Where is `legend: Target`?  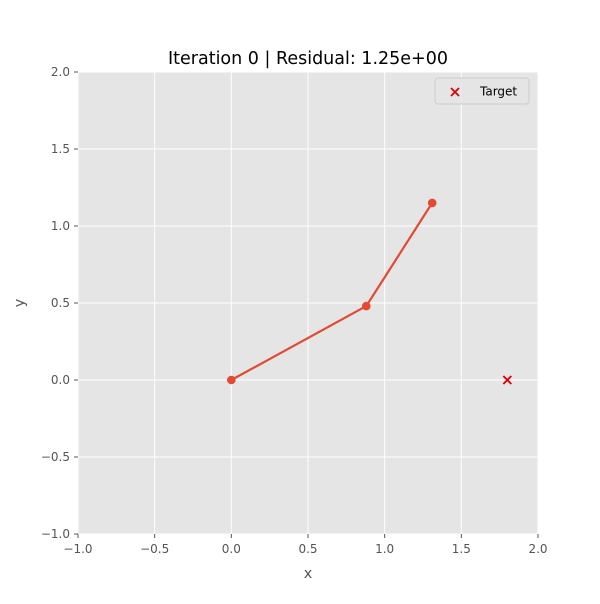
legend: Target is located at coordinates (482, 91).